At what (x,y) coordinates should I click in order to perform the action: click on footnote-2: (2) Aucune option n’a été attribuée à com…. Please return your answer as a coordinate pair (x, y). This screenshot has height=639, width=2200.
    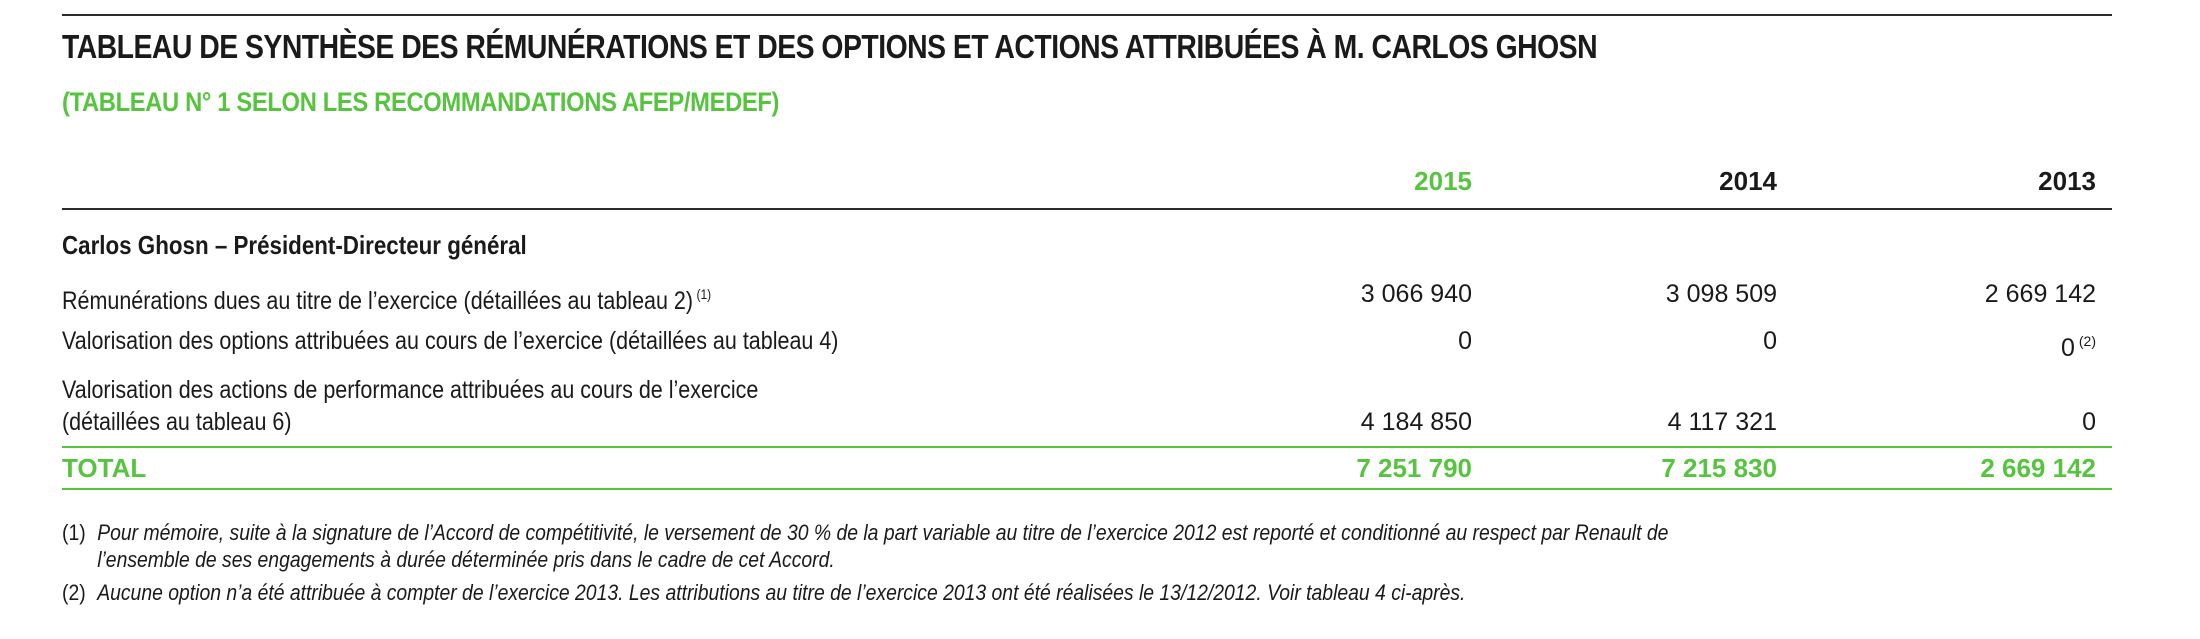
    Looking at the image, I should click on (763, 592).